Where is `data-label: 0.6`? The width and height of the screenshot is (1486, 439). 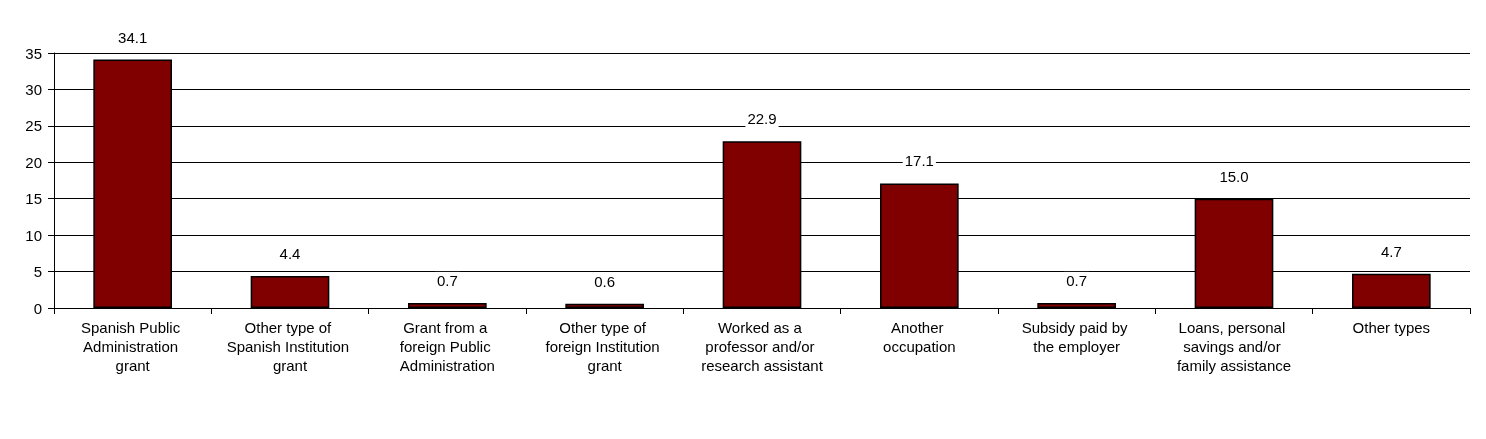
data-label: 0.6 is located at coordinates (605, 281).